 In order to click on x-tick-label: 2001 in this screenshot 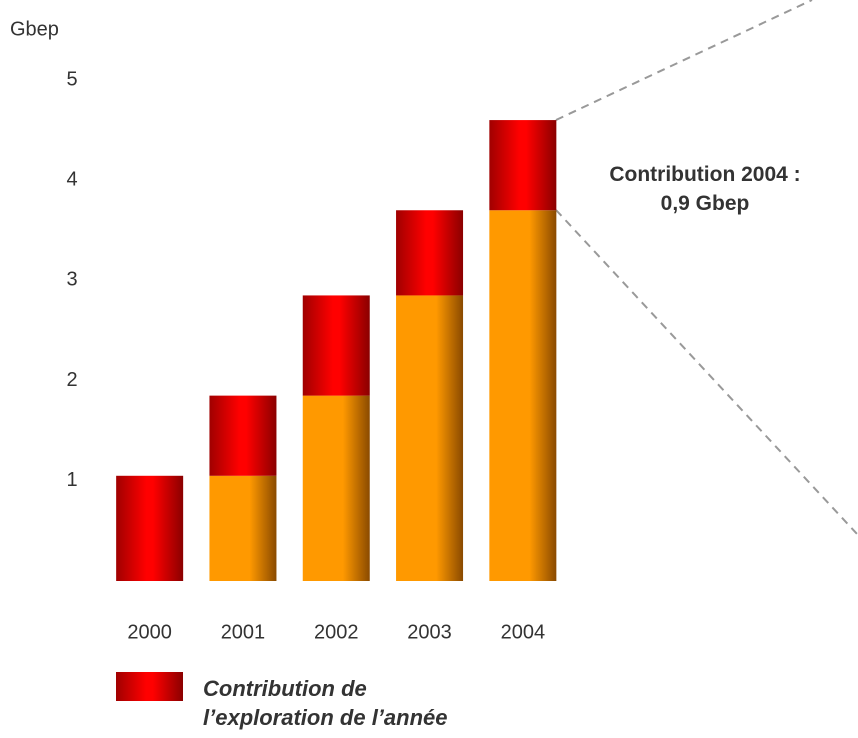, I will do `click(243, 632)`.